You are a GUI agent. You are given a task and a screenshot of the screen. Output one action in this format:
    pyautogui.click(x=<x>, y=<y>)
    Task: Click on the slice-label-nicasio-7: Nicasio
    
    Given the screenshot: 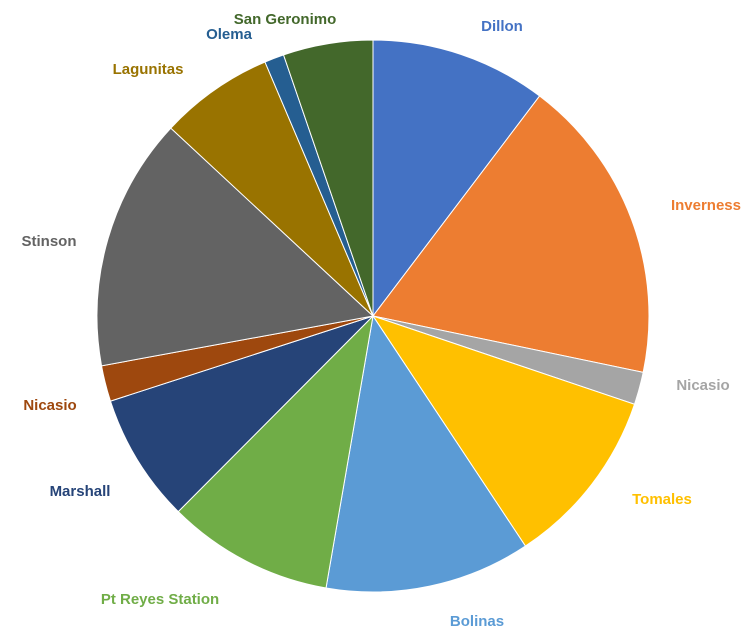 What is the action you would take?
    pyautogui.click(x=49, y=405)
    